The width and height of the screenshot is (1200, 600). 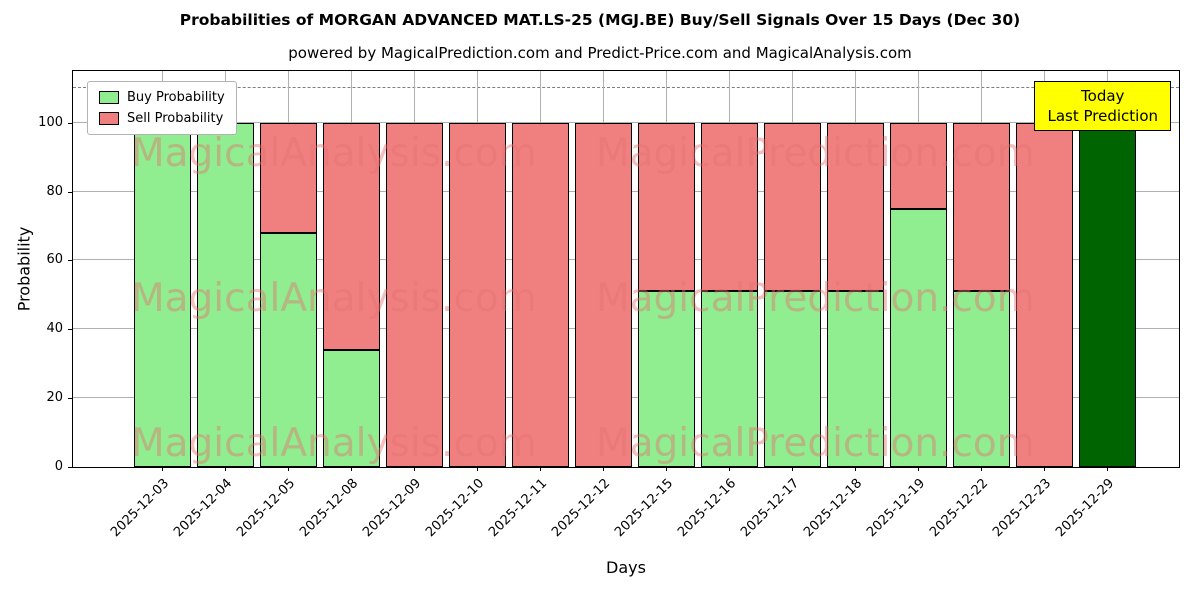 What do you see at coordinates (518, 508) in the screenshot?
I see `x-tick-label: 2025-12-11` at bounding box center [518, 508].